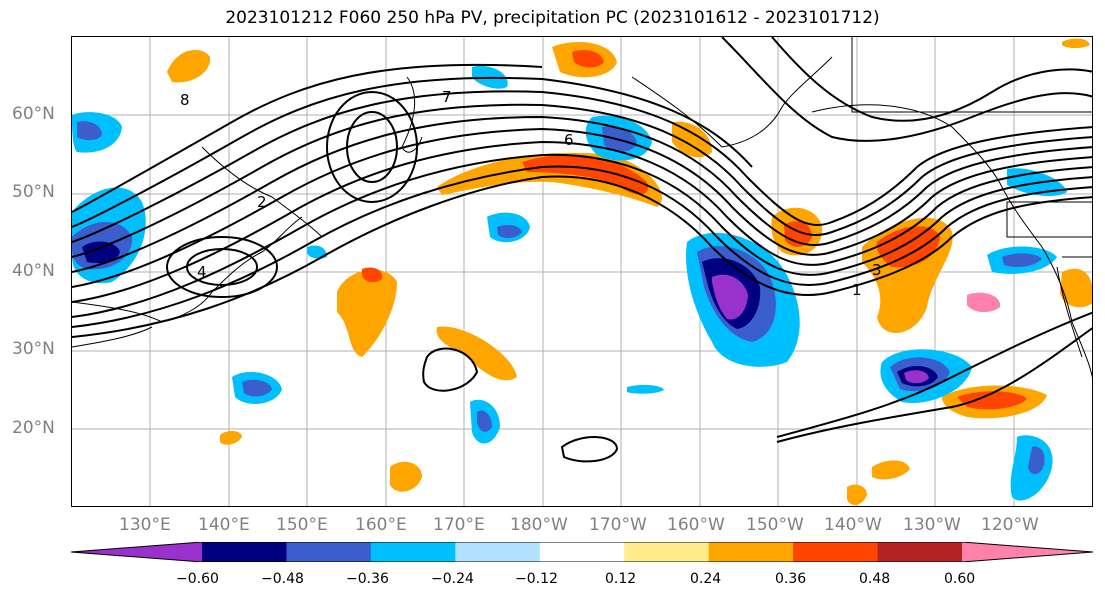  Describe the element at coordinates (33, 349) in the screenshot. I see `lat-label-30n: 30°N` at that location.